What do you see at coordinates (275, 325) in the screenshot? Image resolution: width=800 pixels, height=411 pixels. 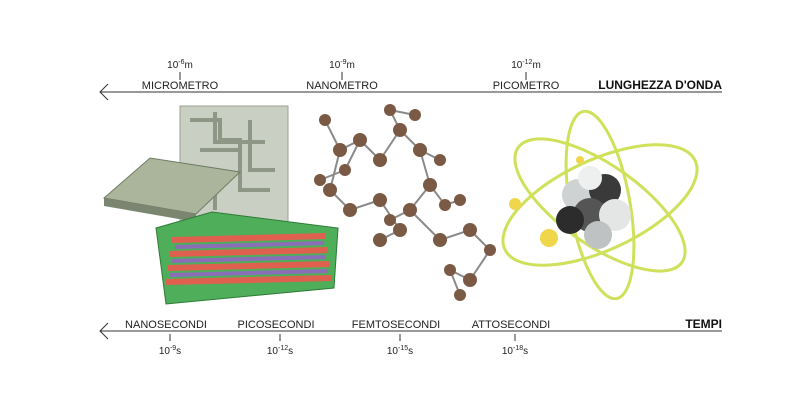 I see `tick-label: PICOSECONDI` at bounding box center [275, 325].